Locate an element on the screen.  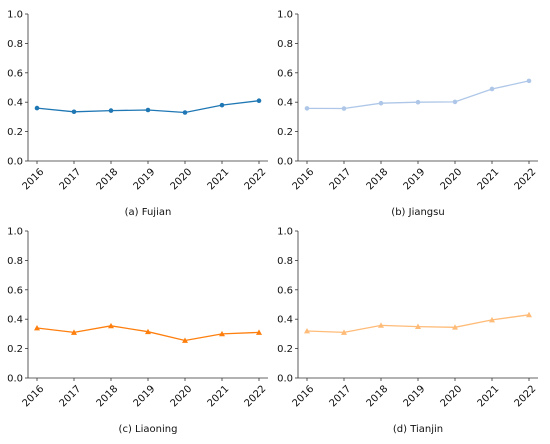
panel-title: (c) Liaoning is located at coordinates (148, 429).